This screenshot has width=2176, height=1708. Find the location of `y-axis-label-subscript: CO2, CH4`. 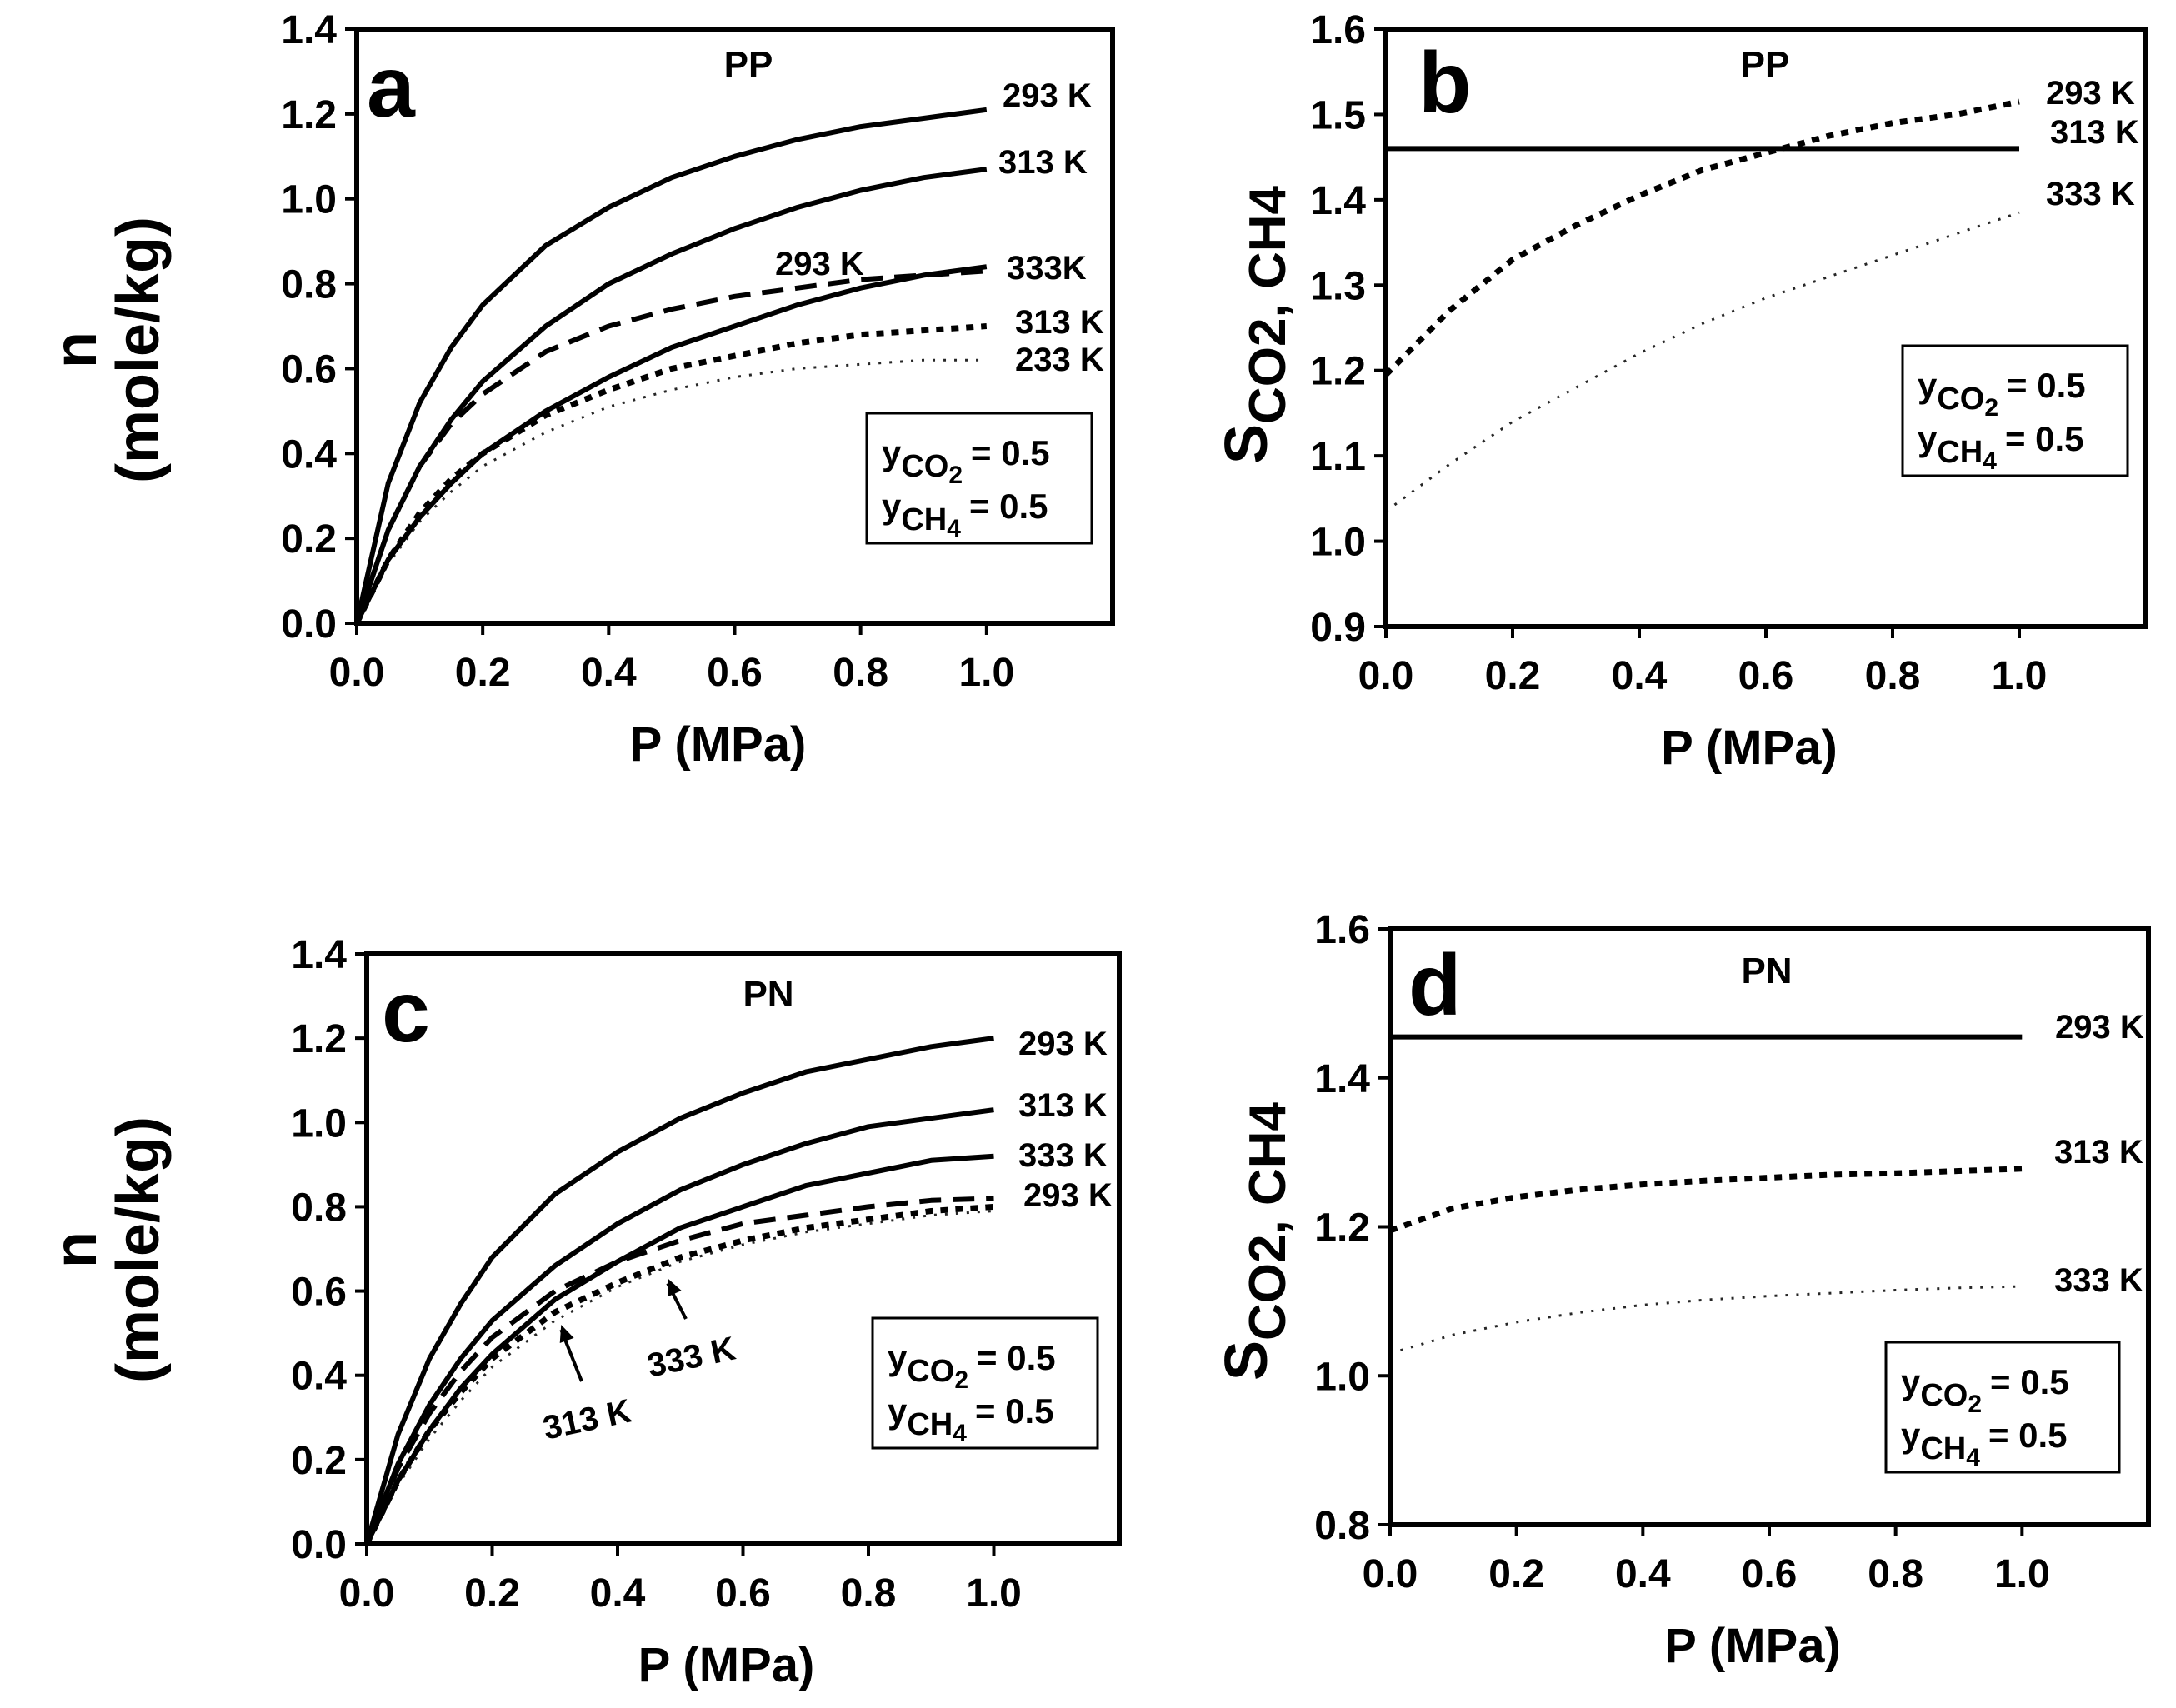

y-axis-label-subscript: CO2, CH4 is located at coordinates (1268, 1220).